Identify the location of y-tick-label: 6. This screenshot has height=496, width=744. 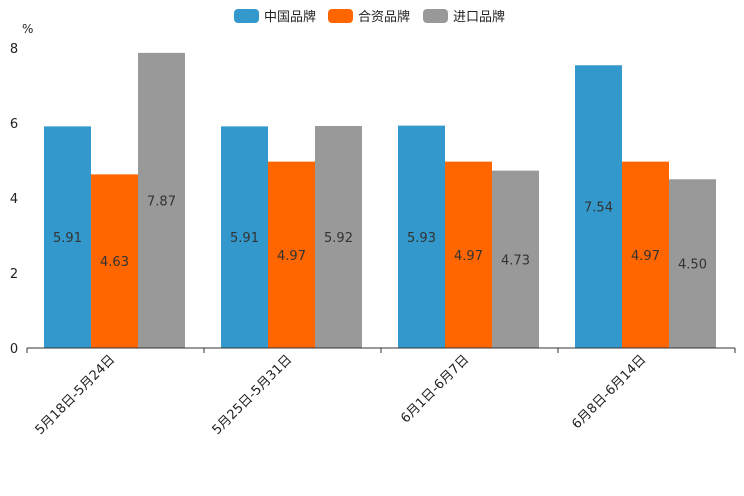
(14, 124).